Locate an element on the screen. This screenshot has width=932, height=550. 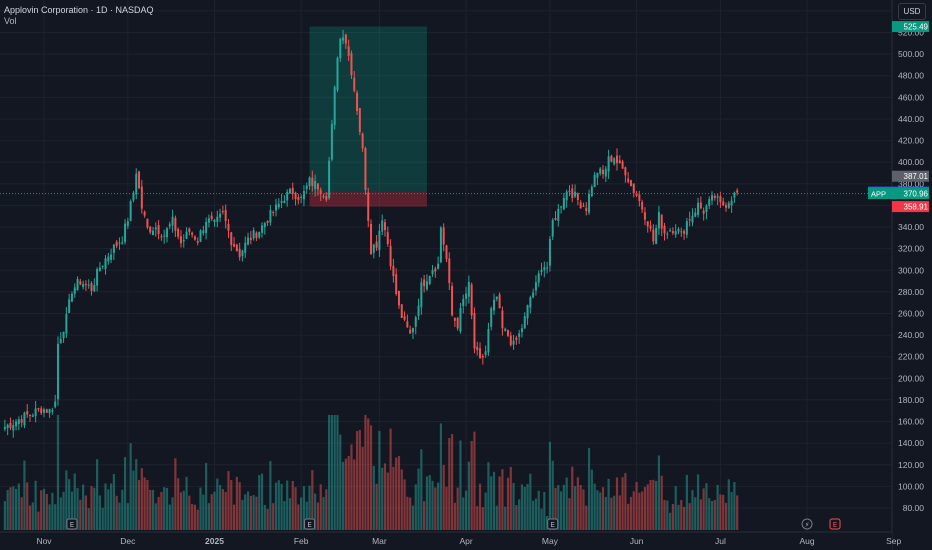
price-tag-bg is located at coordinates (910, 194).